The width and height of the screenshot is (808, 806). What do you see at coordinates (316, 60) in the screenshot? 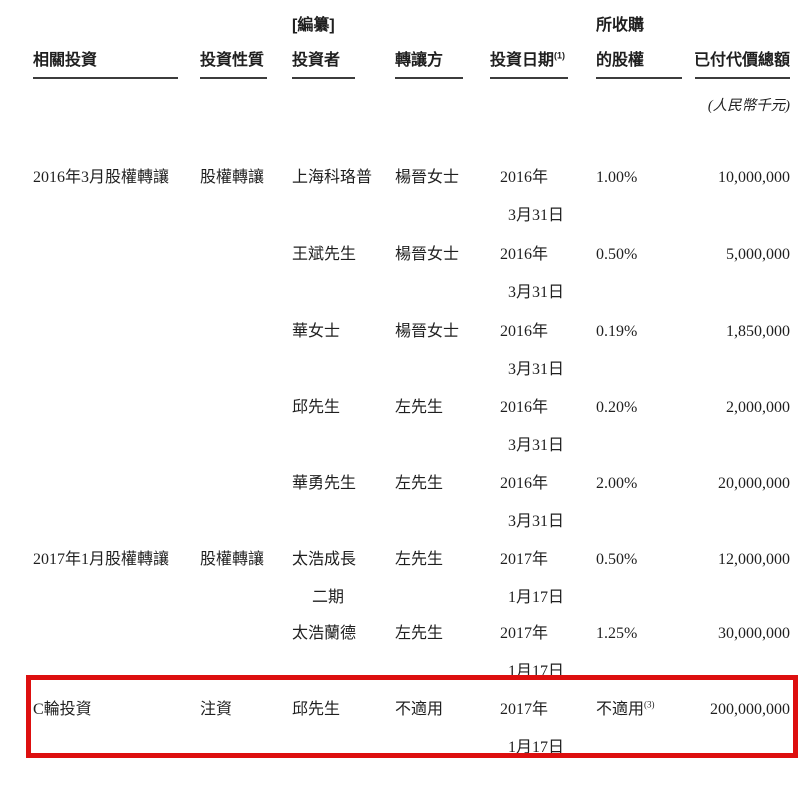
I see `header-investor: 投資者` at bounding box center [316, 60].